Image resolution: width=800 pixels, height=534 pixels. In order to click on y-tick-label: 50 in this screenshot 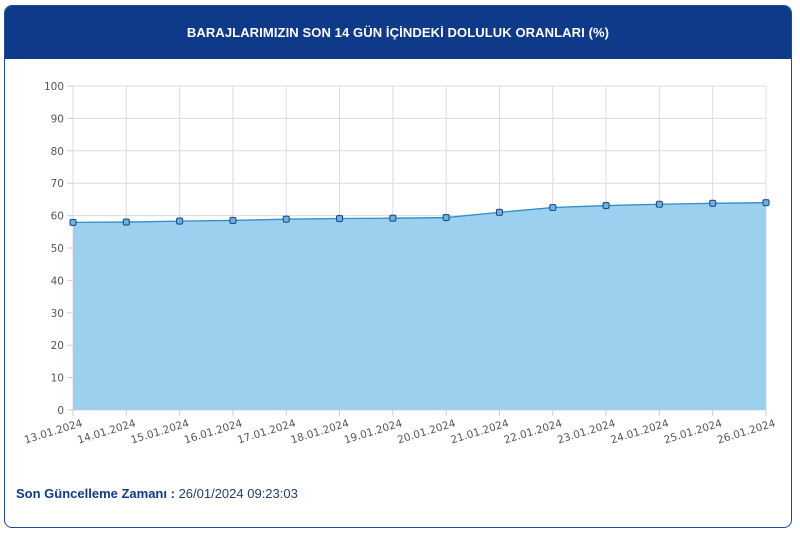, I will do `click(57, 249)`.